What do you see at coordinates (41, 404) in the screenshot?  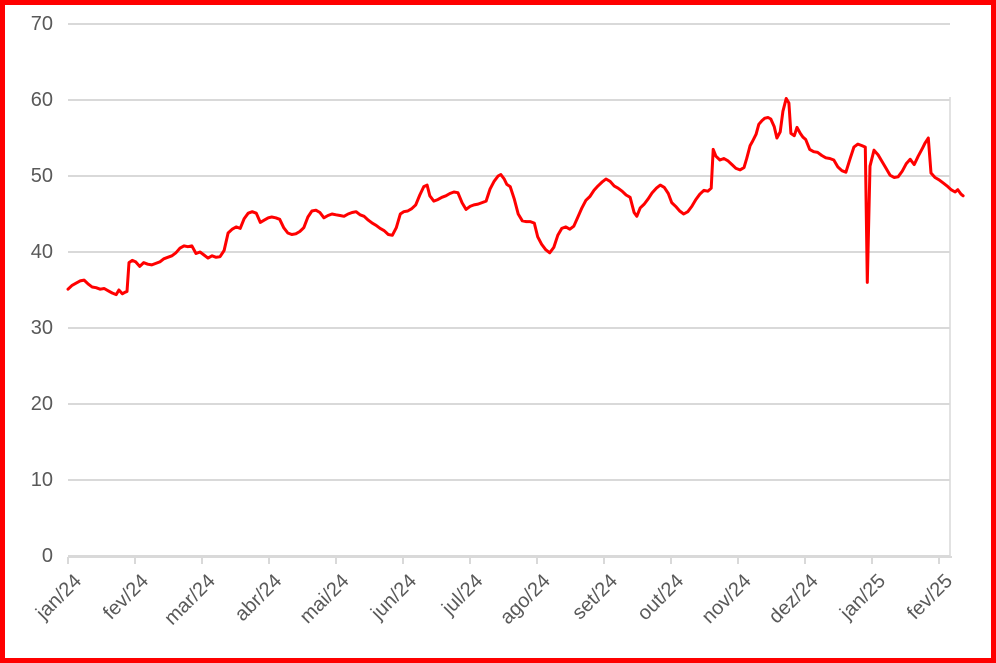 I see `y-axis-label: 20` at bounding box center [41, 404].